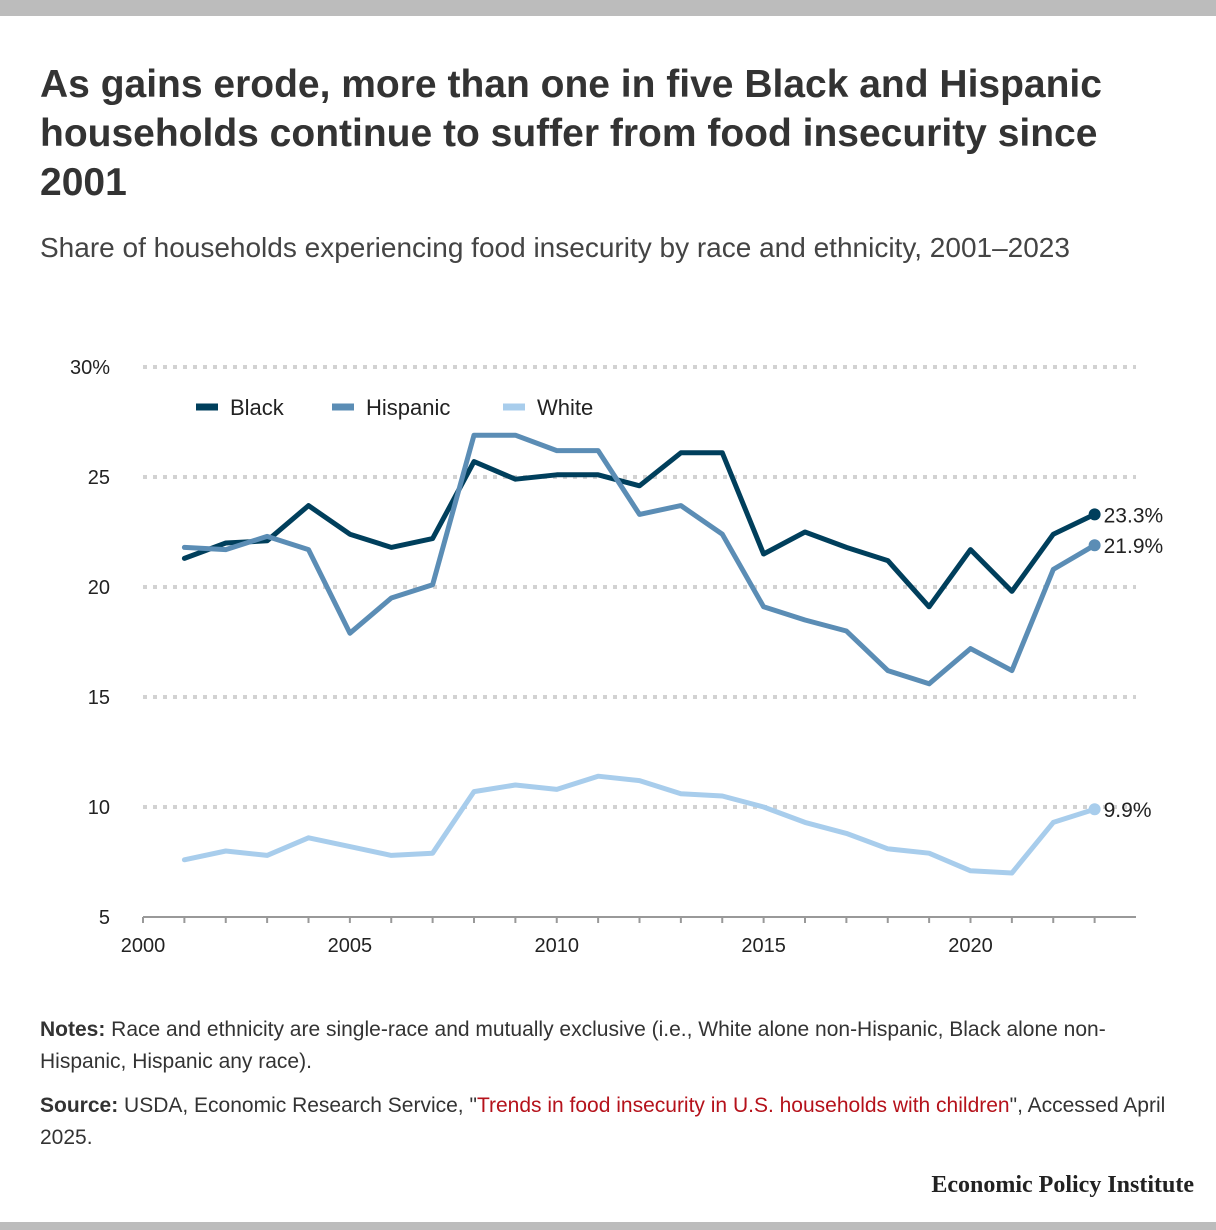 This screenshot has width=1216, height=1230. What do you see at coordinates (1134, 546) in the screenshot?
I see `end-label-hispanic: 21.9%` at bounding box center [1134, 546].